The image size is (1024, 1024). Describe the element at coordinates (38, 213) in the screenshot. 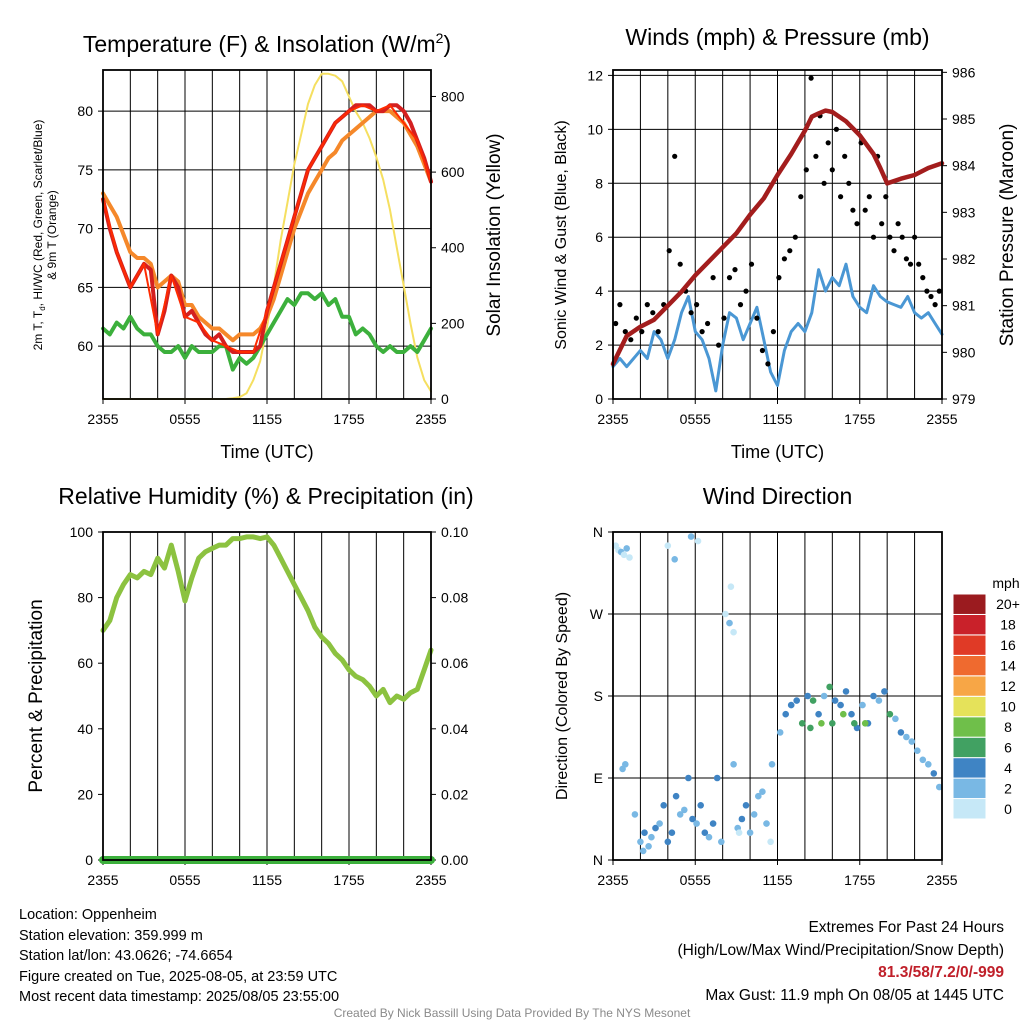

I see `y-label-part: , HI/WC (Red, Green, Scarlet/Blue)` at that location.